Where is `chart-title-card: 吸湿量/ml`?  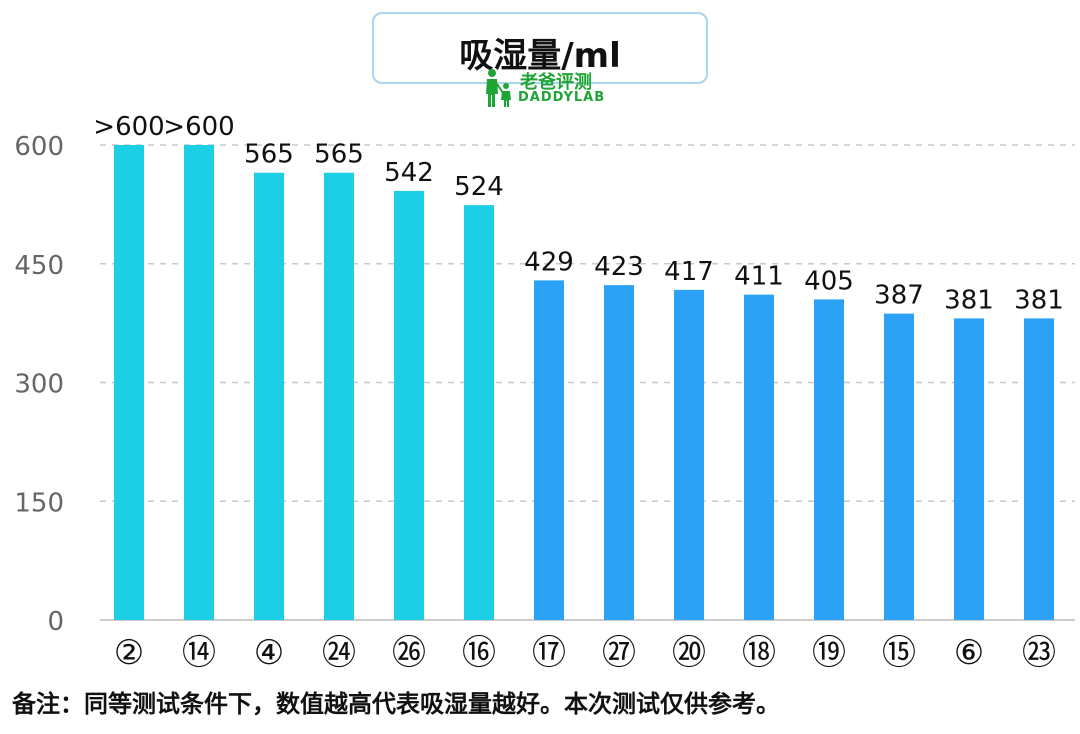 chart-title-card: 吸湿量/ml is located at coordinates (540, 48).